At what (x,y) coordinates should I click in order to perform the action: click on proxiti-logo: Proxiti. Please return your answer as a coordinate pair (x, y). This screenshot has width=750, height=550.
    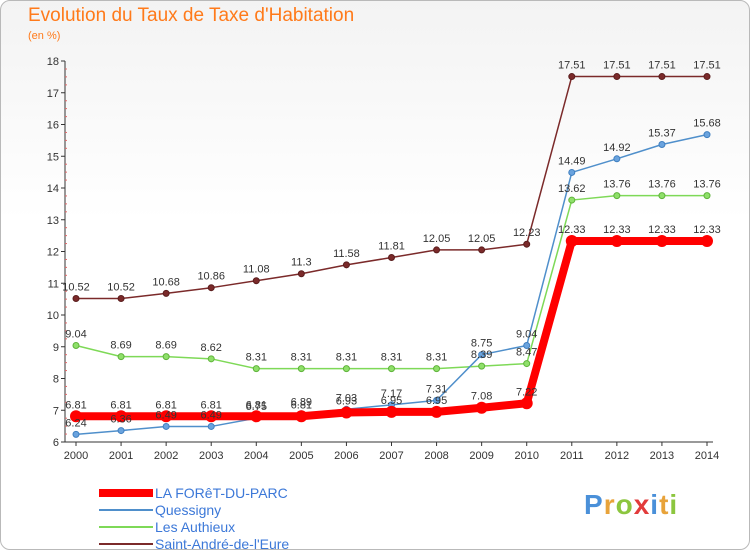
    Looking at the image, I should click on (631, 505).